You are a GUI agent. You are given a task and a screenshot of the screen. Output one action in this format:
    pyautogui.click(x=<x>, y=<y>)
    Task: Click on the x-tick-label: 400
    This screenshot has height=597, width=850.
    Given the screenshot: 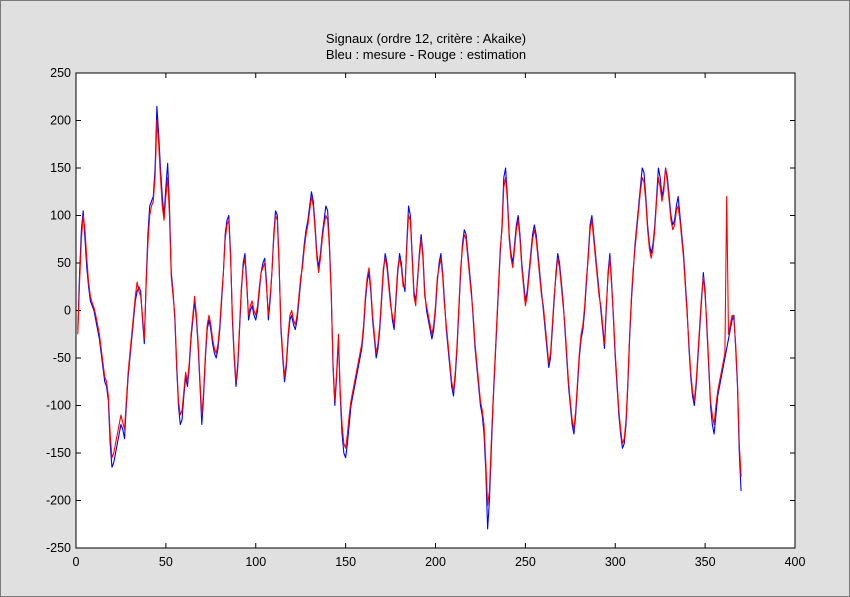 What is the action you would take?
    pyautogui.click(x=795, y=562)
    